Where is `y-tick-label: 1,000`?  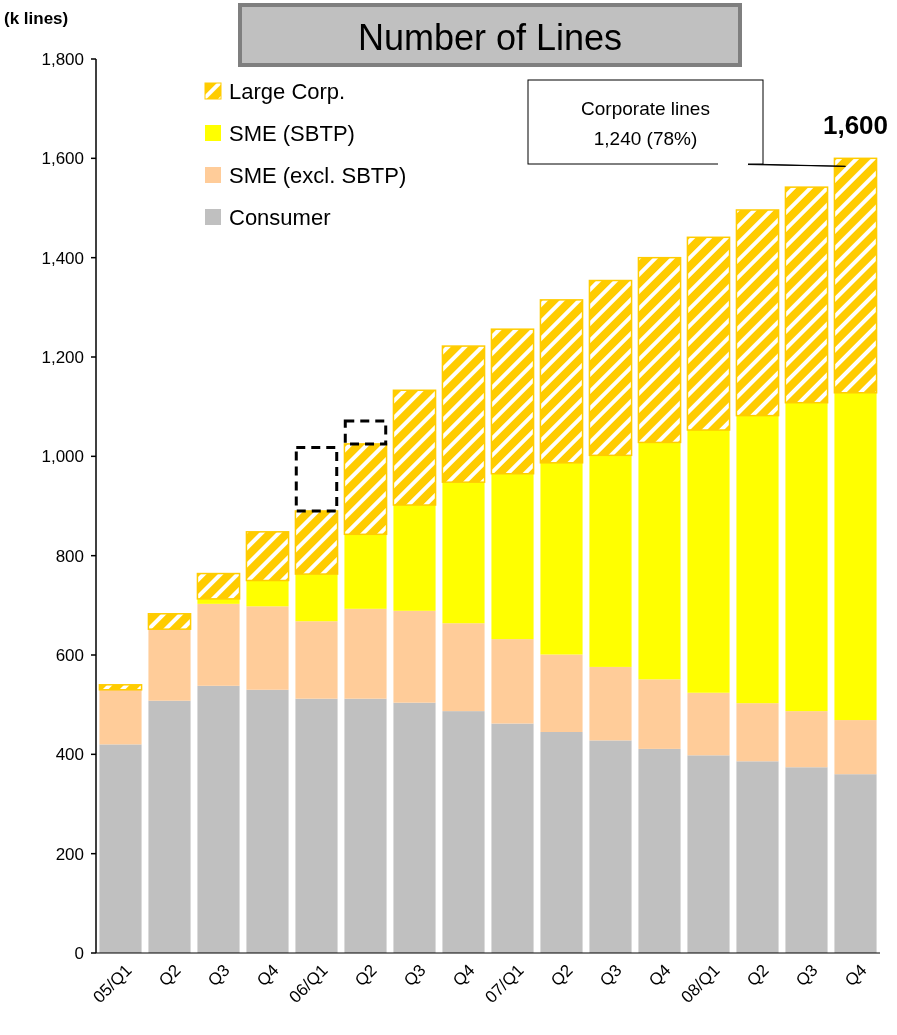 y-tick-label: 1,000 is located at coordinates (62, 457).